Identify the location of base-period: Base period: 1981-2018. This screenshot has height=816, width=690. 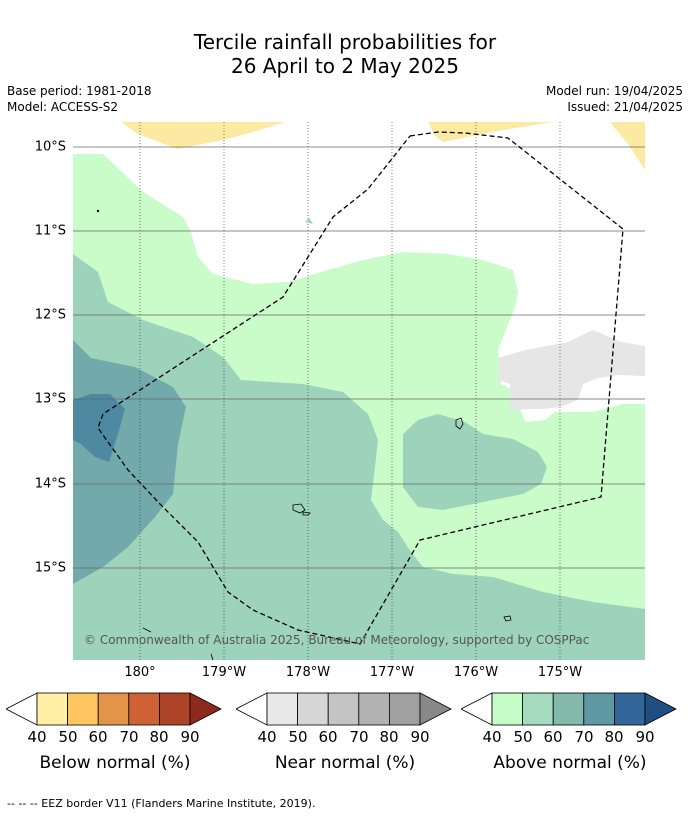
(79, 91).